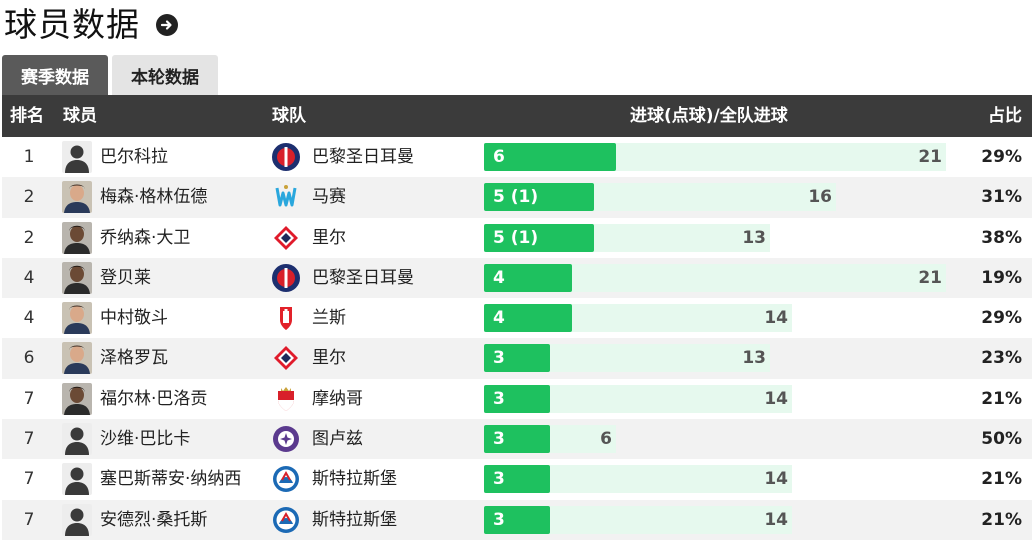 The height and width of the screenshot is (542, 1032). Describe the element at coordinates (1001, 358) in the screenshot. I see `share-percentage: 23%` at that location.